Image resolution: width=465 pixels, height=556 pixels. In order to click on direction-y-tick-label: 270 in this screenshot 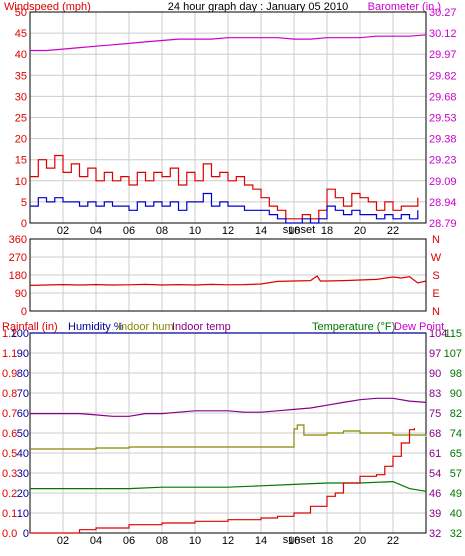, I will do `click(18, 258)`.